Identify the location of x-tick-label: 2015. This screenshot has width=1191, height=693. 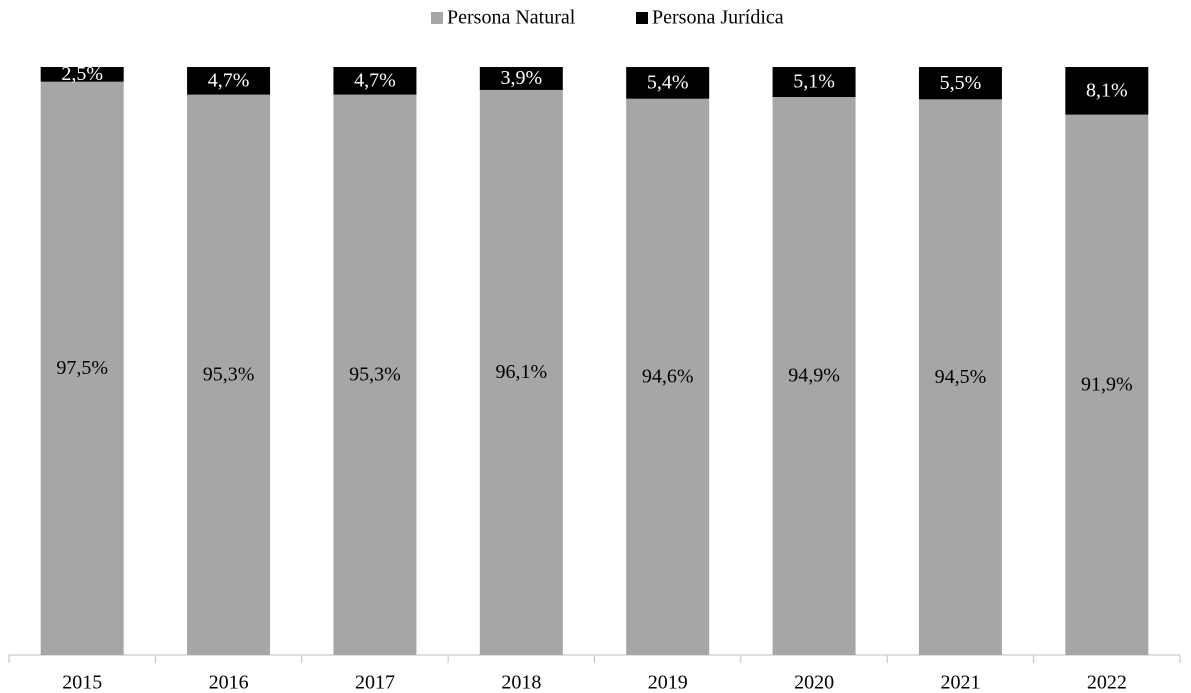
(82, 682).